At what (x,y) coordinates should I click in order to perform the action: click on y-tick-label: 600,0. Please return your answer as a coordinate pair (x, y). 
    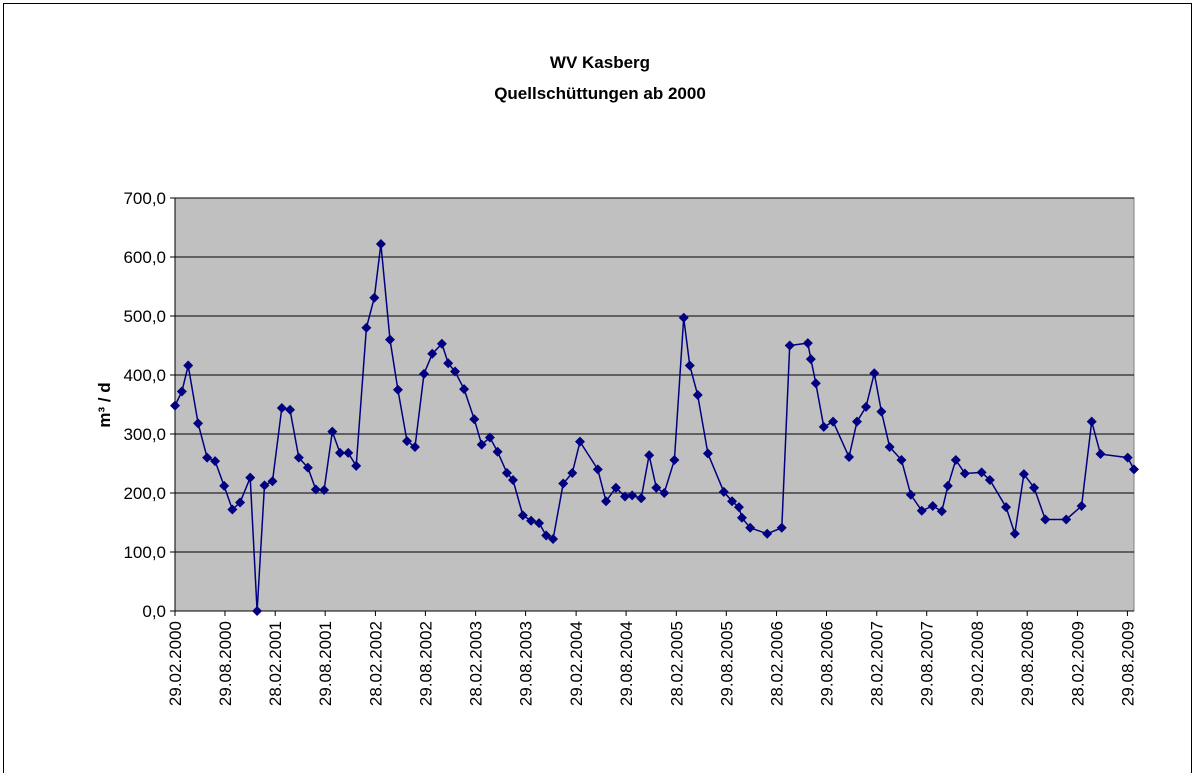
    Looking at the image, I should click on (144, 257).